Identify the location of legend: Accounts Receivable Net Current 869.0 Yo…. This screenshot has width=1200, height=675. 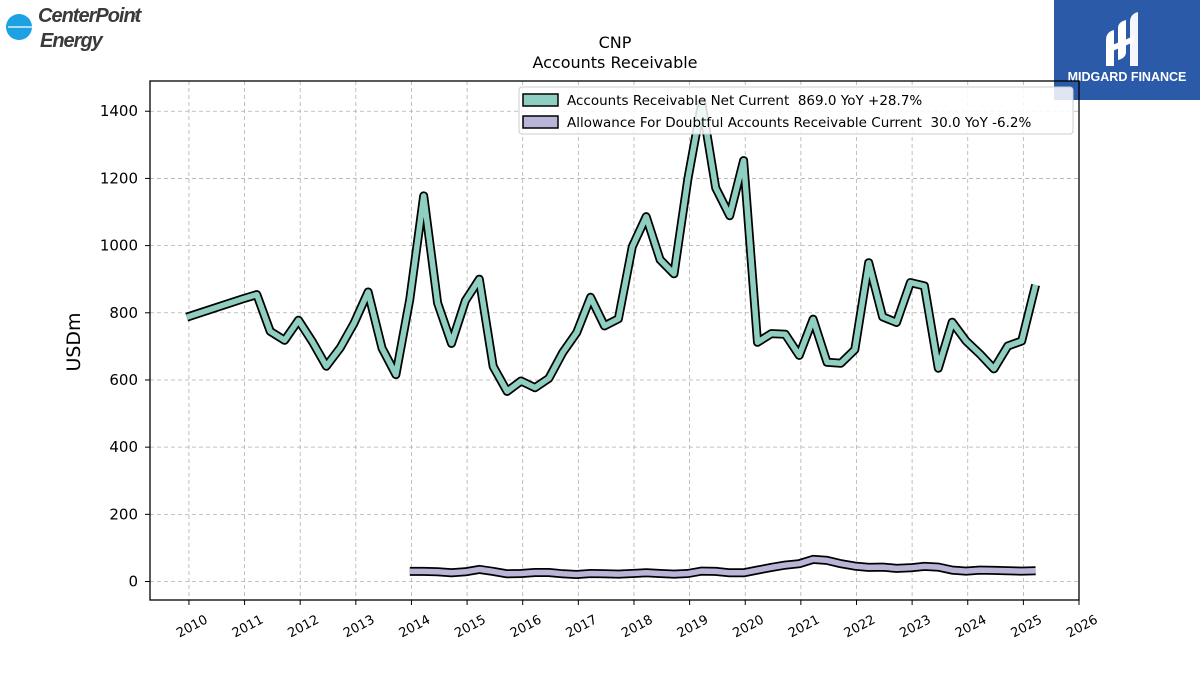
(796, 110).